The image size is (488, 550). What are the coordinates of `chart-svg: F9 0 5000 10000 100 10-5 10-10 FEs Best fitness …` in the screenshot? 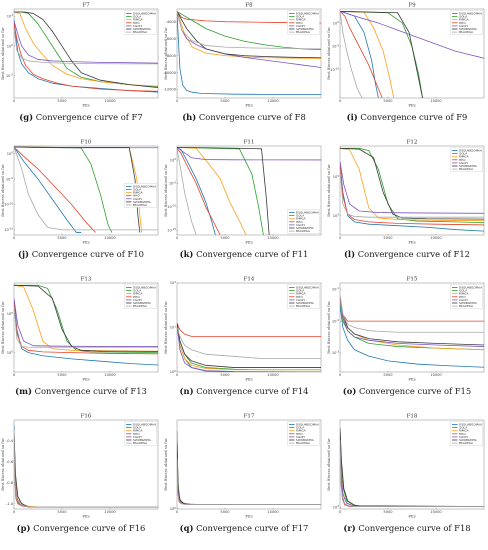 It's located at (405, 55).